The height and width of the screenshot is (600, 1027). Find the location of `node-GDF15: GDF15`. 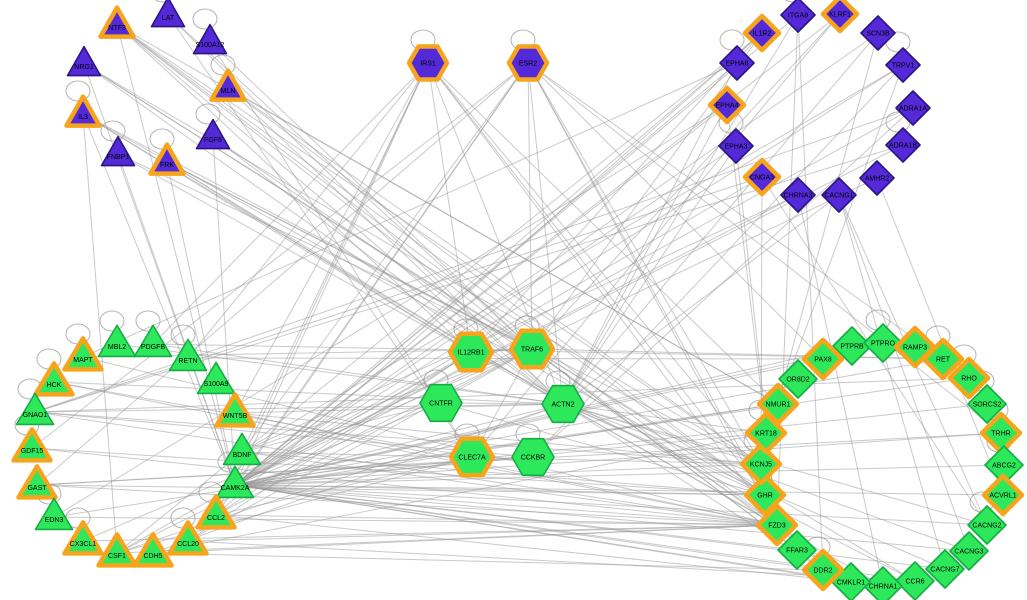

node-GDF15: GDF15 is located at coordinates (32, 445).